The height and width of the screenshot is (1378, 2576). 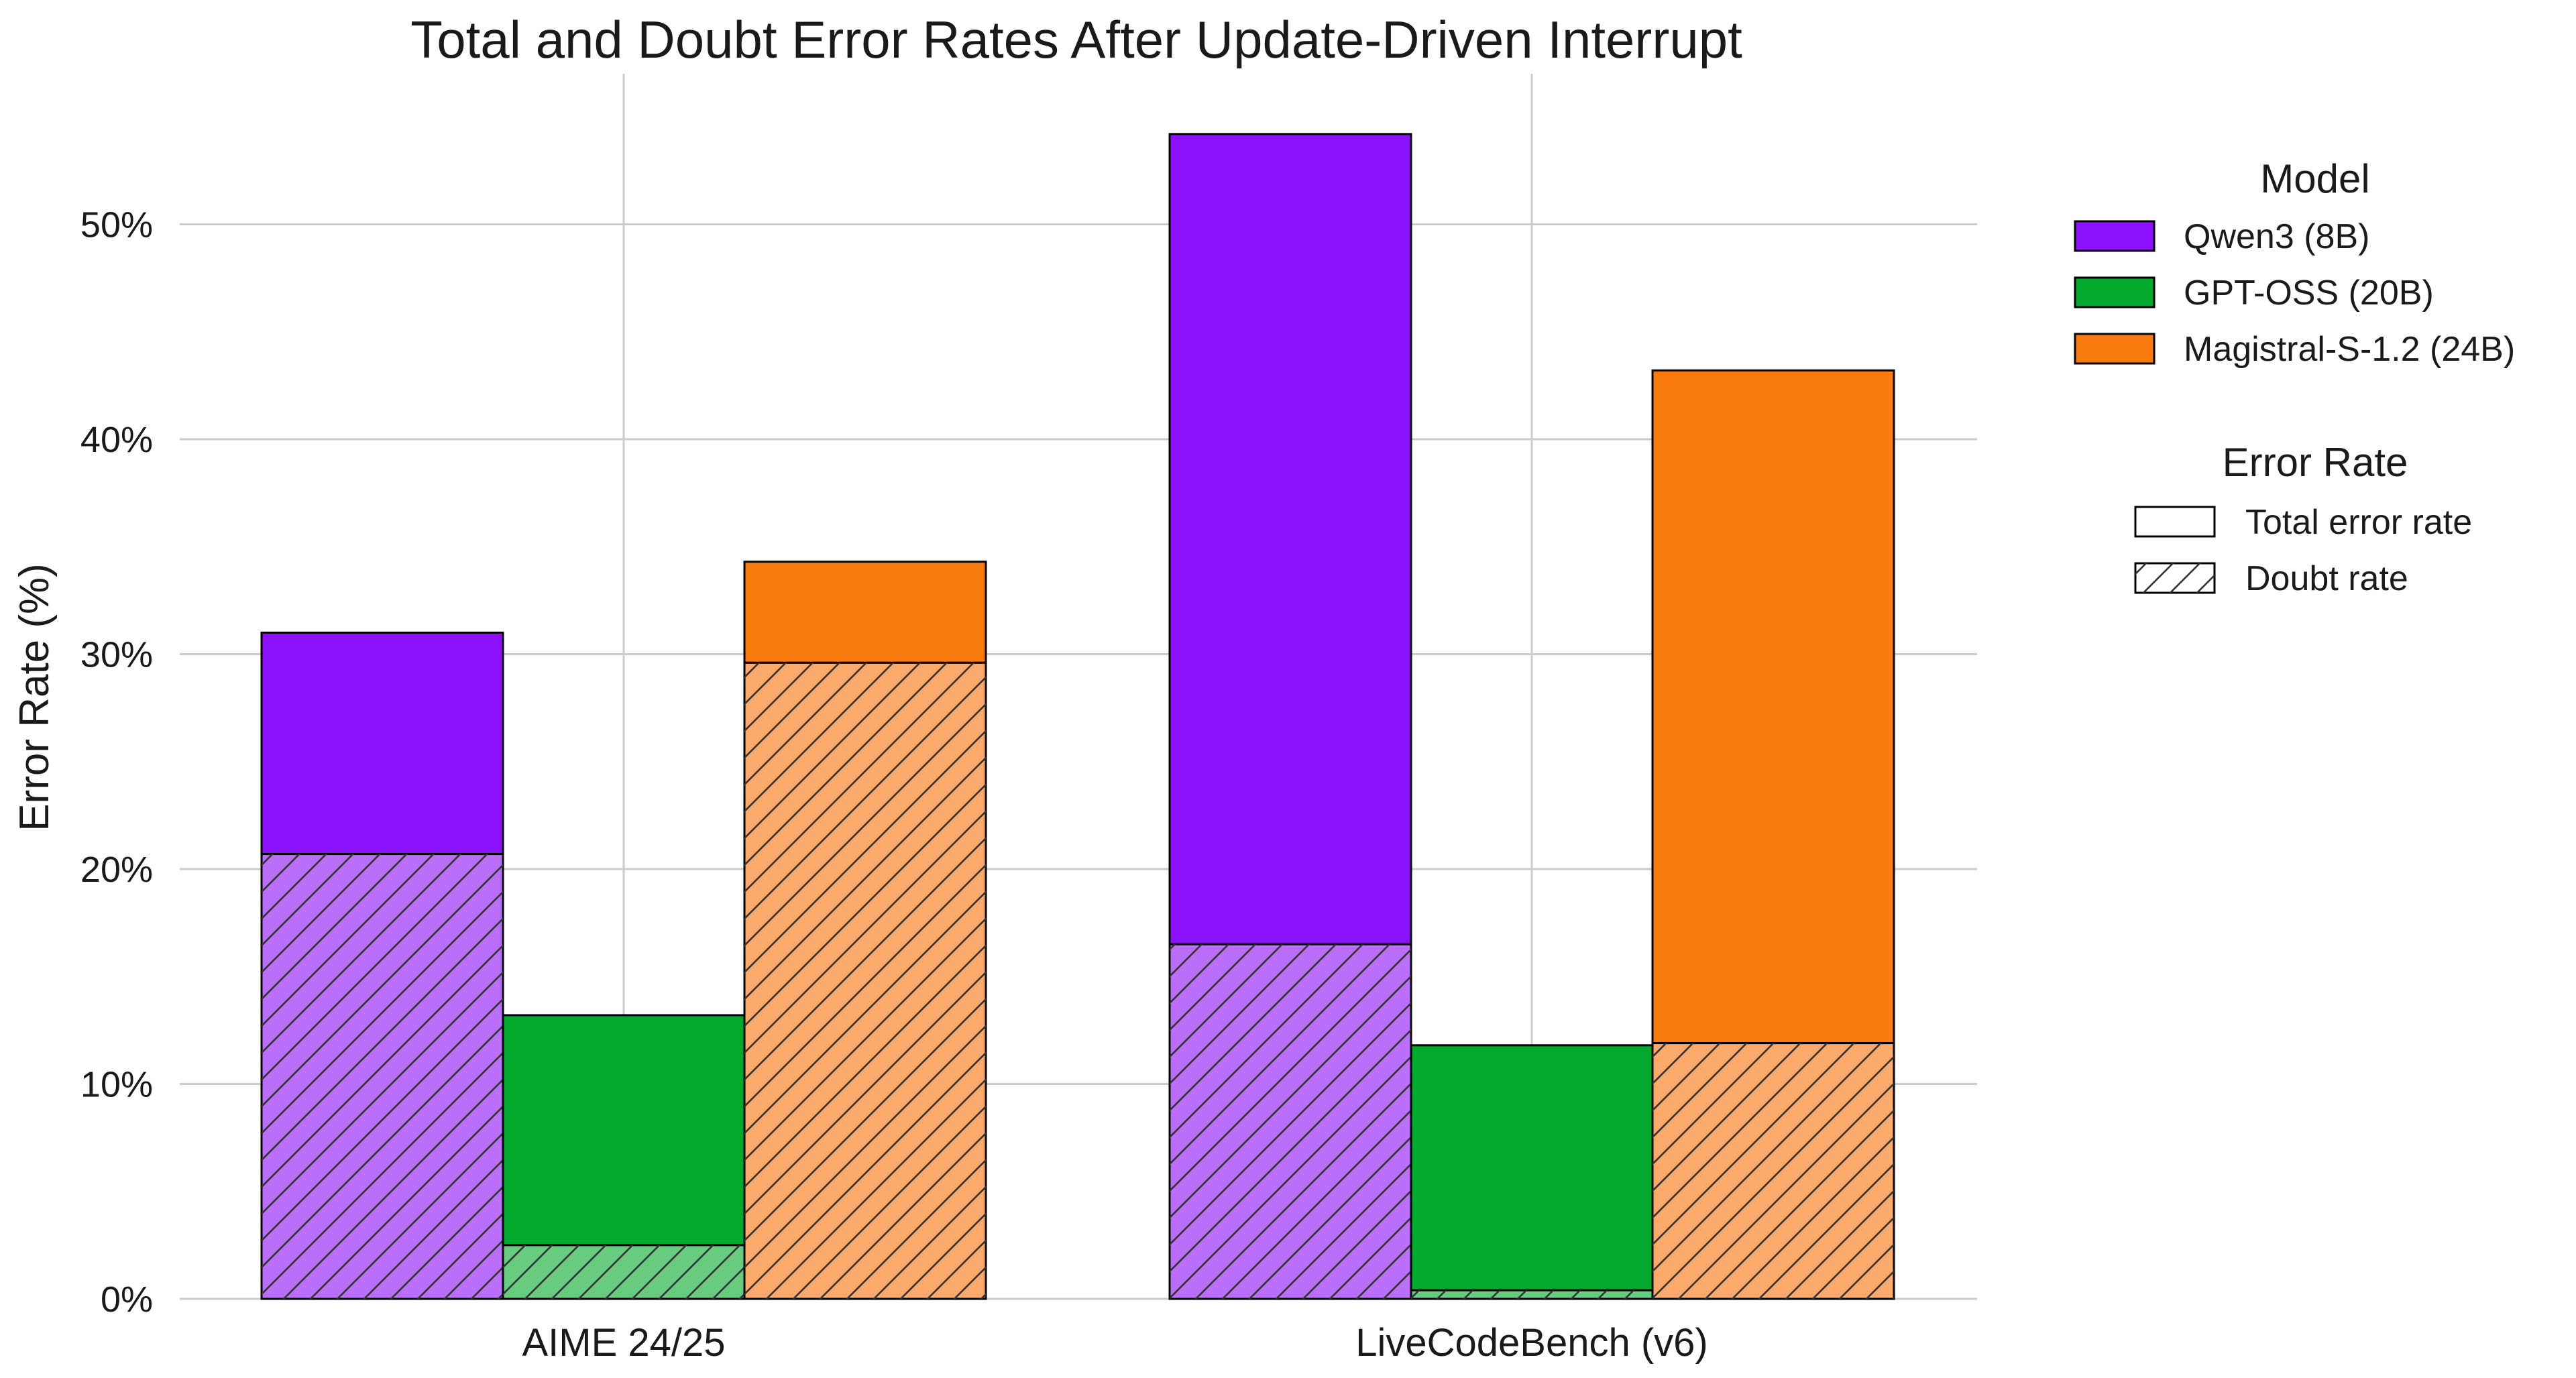 What do you see at coordinates (116, 1085) in the screenshot?
I see `y-tick-label: 10%` at bounding box center [116, 1085].